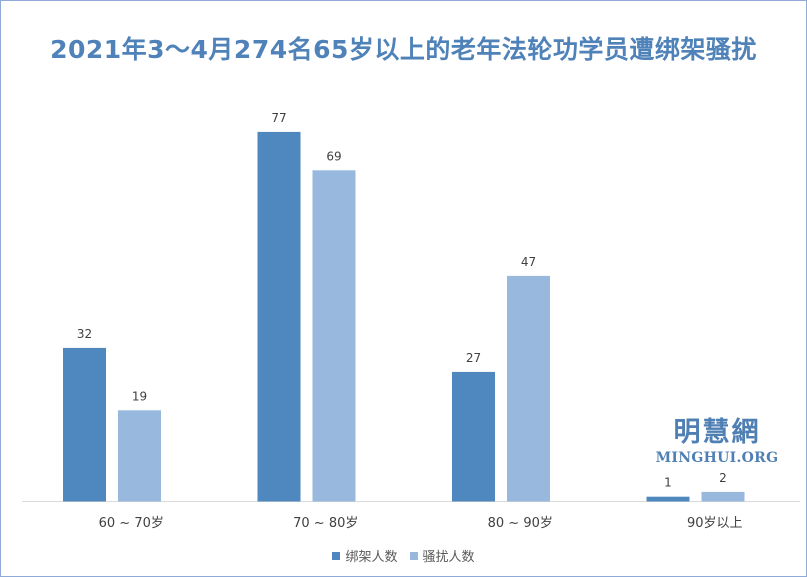 This screenshot has height=577, width=807. I want to click on data-label-series-2-4: 2, so click(723, 478).